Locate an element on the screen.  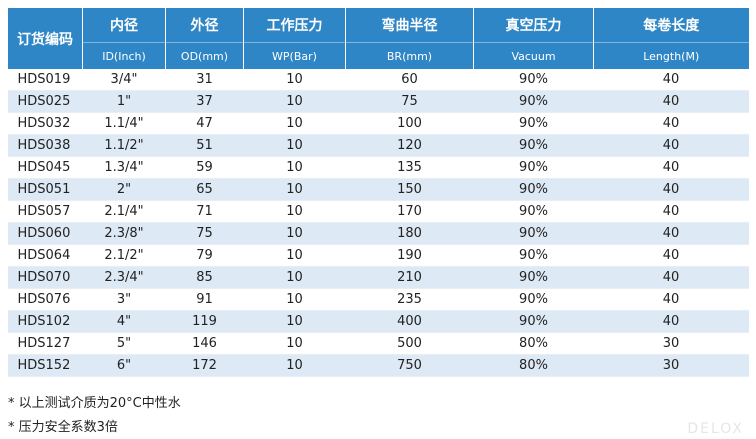
header-cell: 真空压力 is located at coordinates (533, 25).